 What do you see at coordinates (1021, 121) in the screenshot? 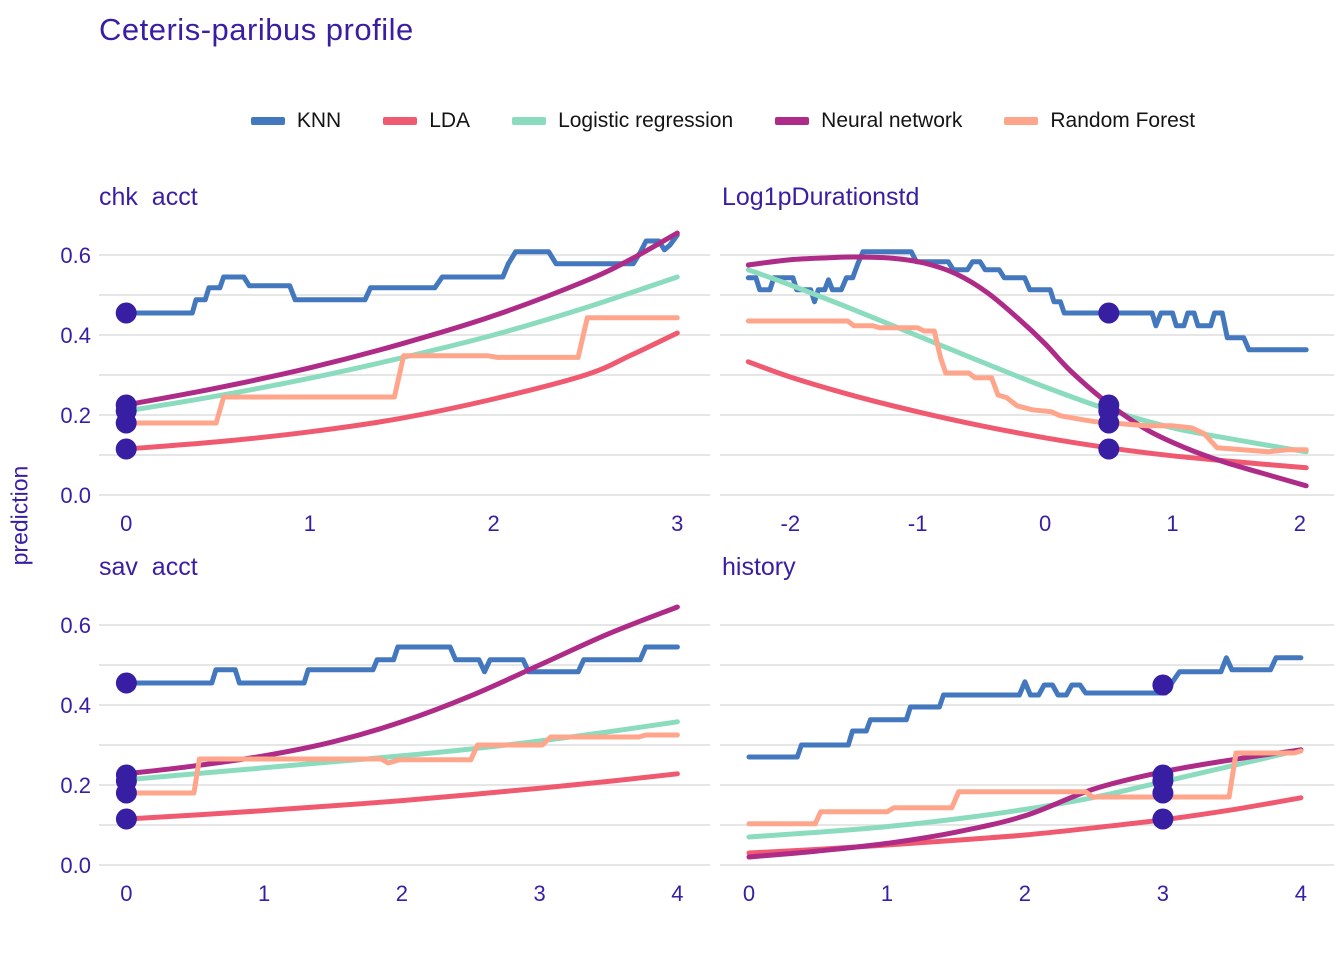
I see `legend-swatch-rf` at bounding box center [1021, 121].